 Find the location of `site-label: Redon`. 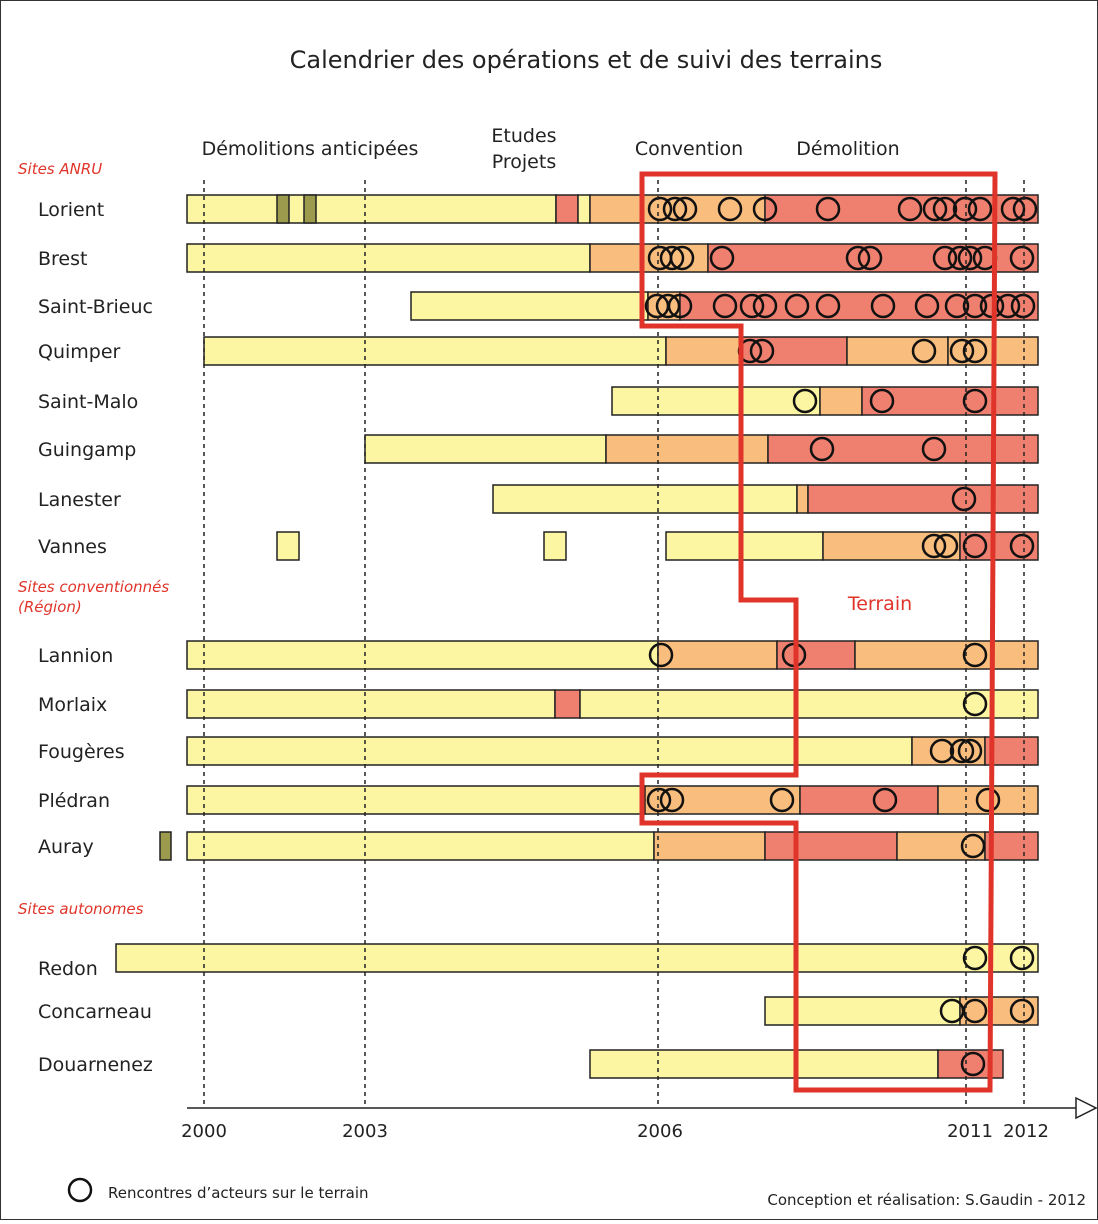

site-label: Redon is located at coordinates (68, 969).